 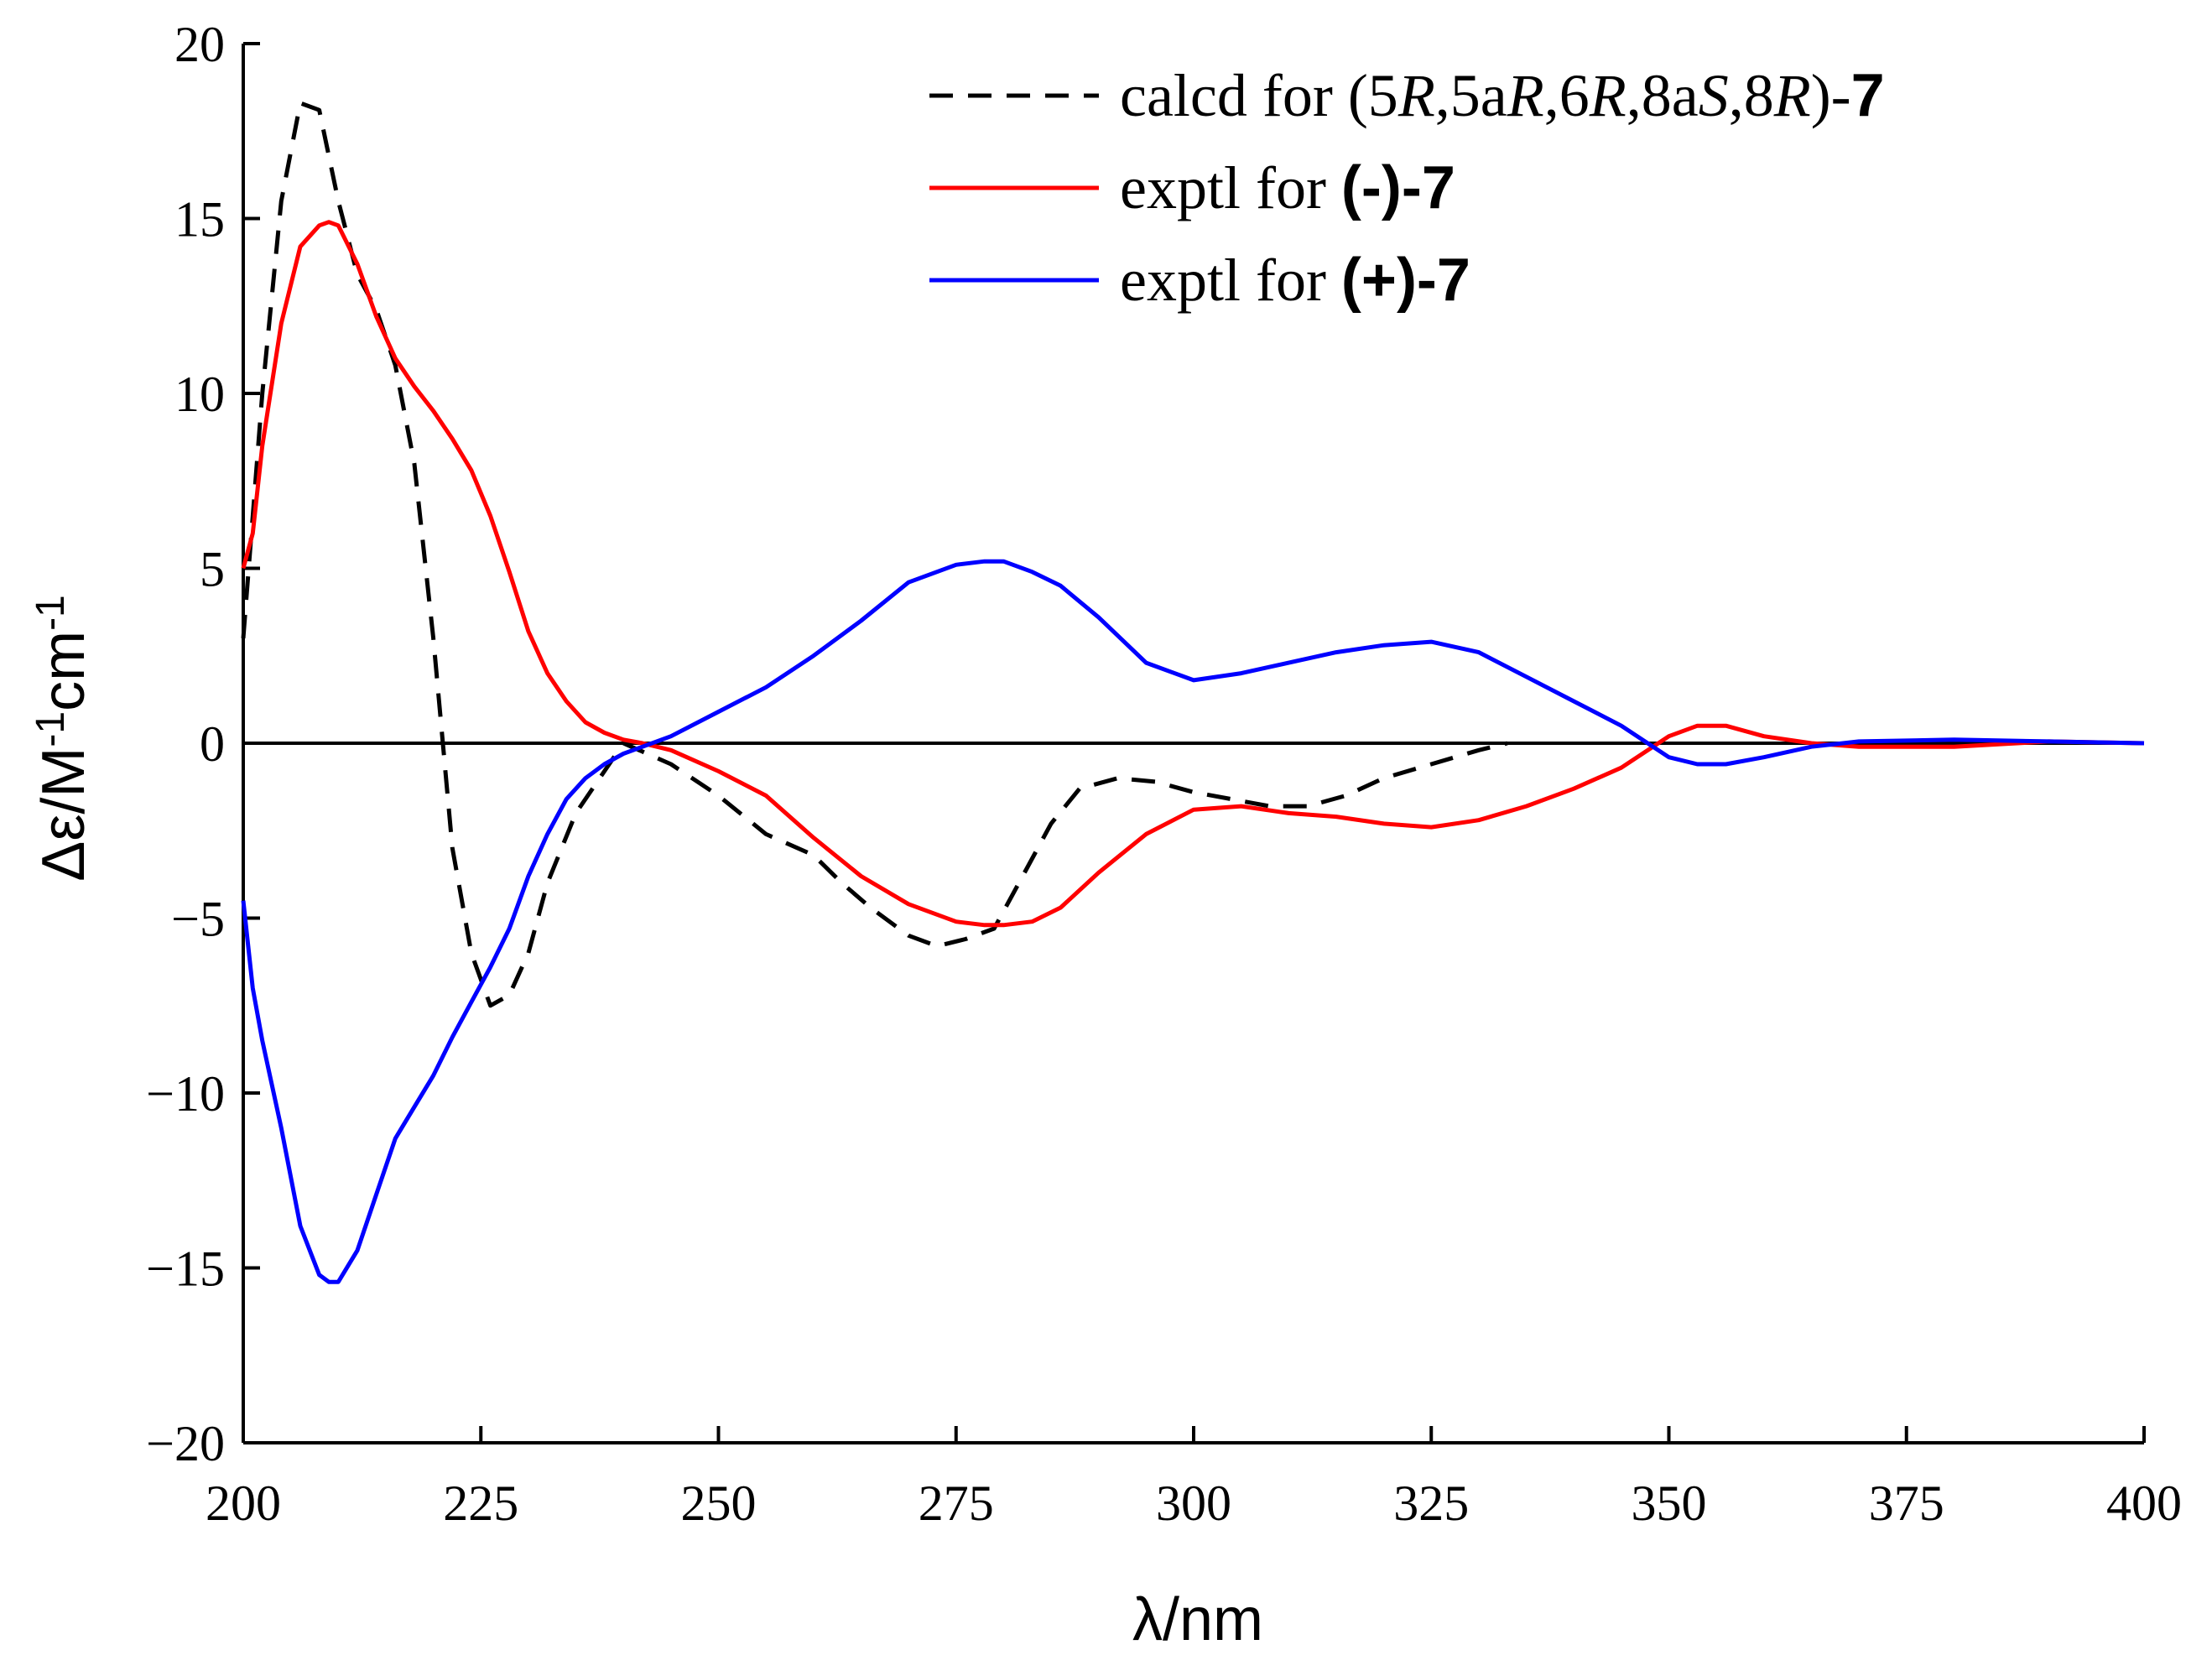 I want to click on y-tick-label: 10, so click(x=199, y=394).